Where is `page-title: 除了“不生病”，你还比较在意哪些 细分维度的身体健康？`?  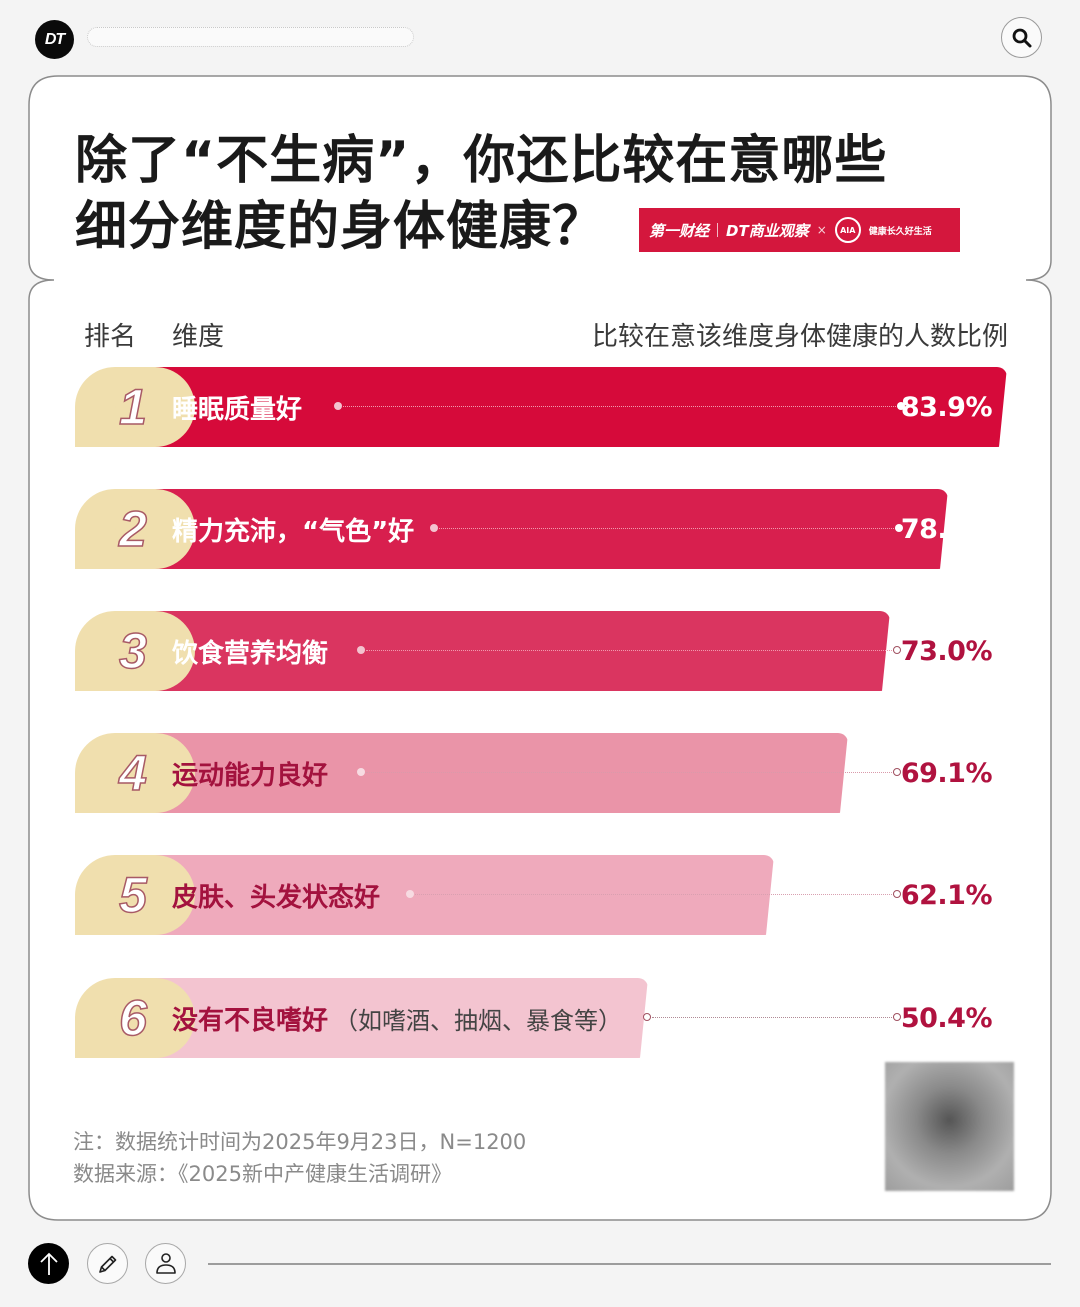 page-title: 除了“不生病”，你还比较在意哪些 细分维度的身体健康？ is located at coordinates (481, 194).